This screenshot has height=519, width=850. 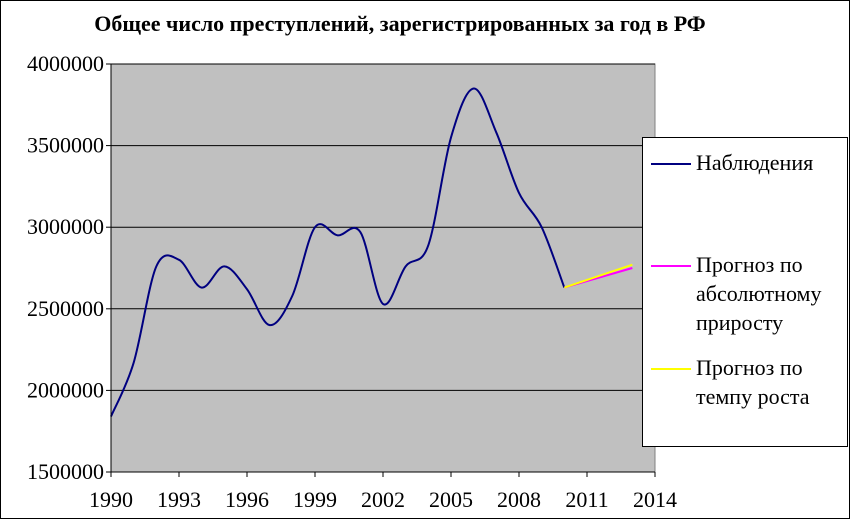 I want to click on legend-text-line: приросту, so click(x=740, y=322).